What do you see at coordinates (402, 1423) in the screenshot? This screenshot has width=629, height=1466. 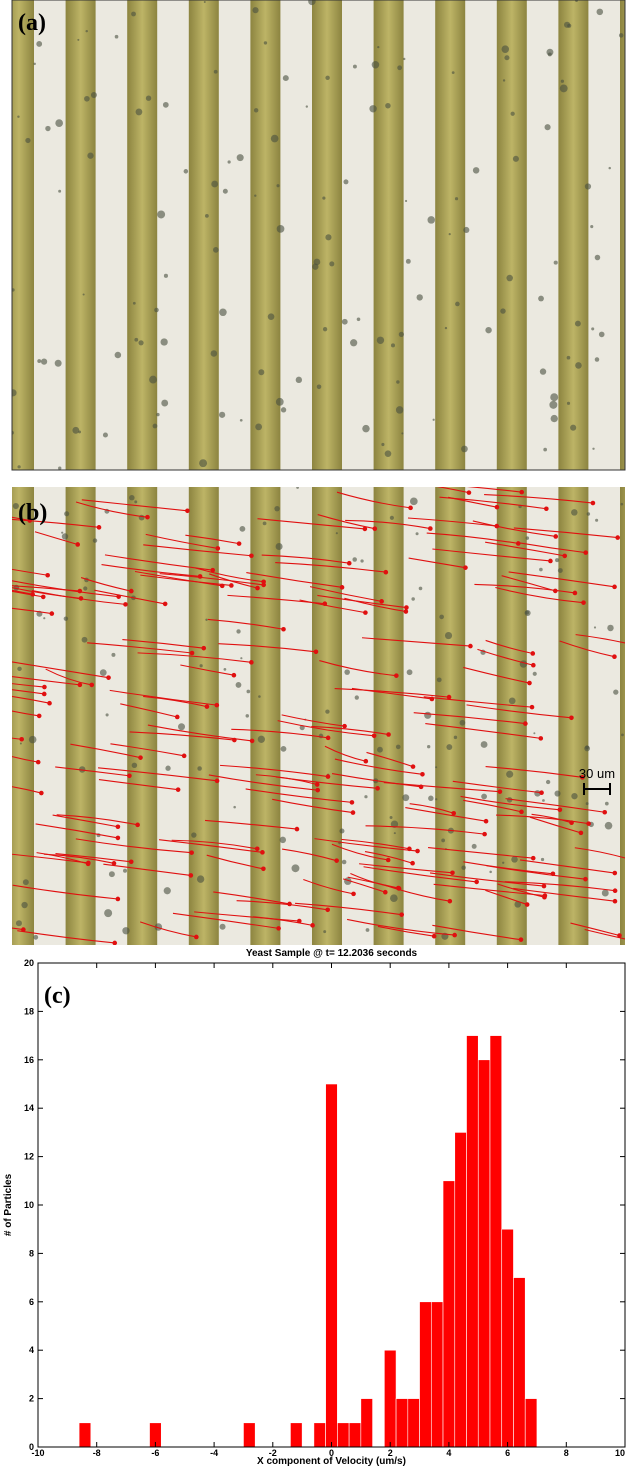 I see `bar` at bounding box center [402, 1423].